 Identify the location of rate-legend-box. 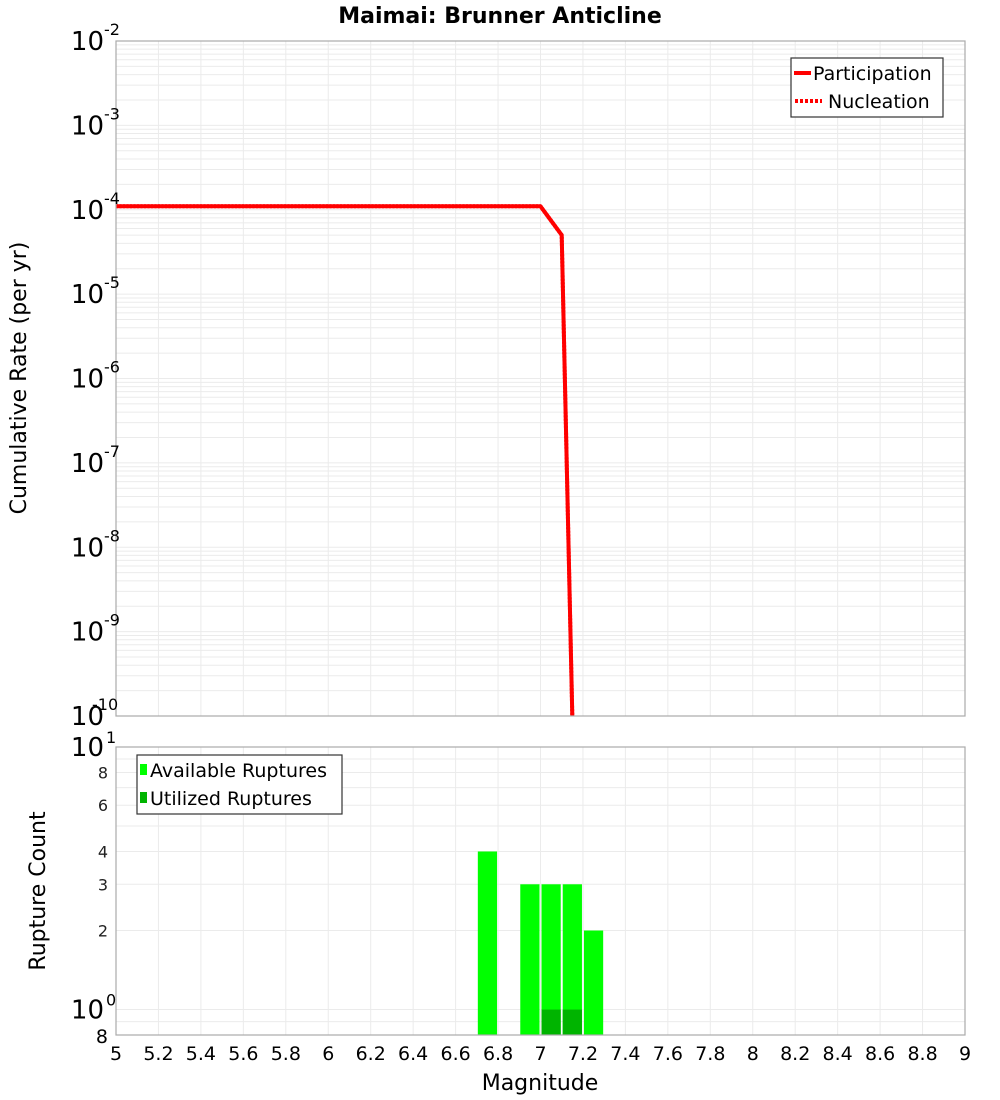
(867, 87).